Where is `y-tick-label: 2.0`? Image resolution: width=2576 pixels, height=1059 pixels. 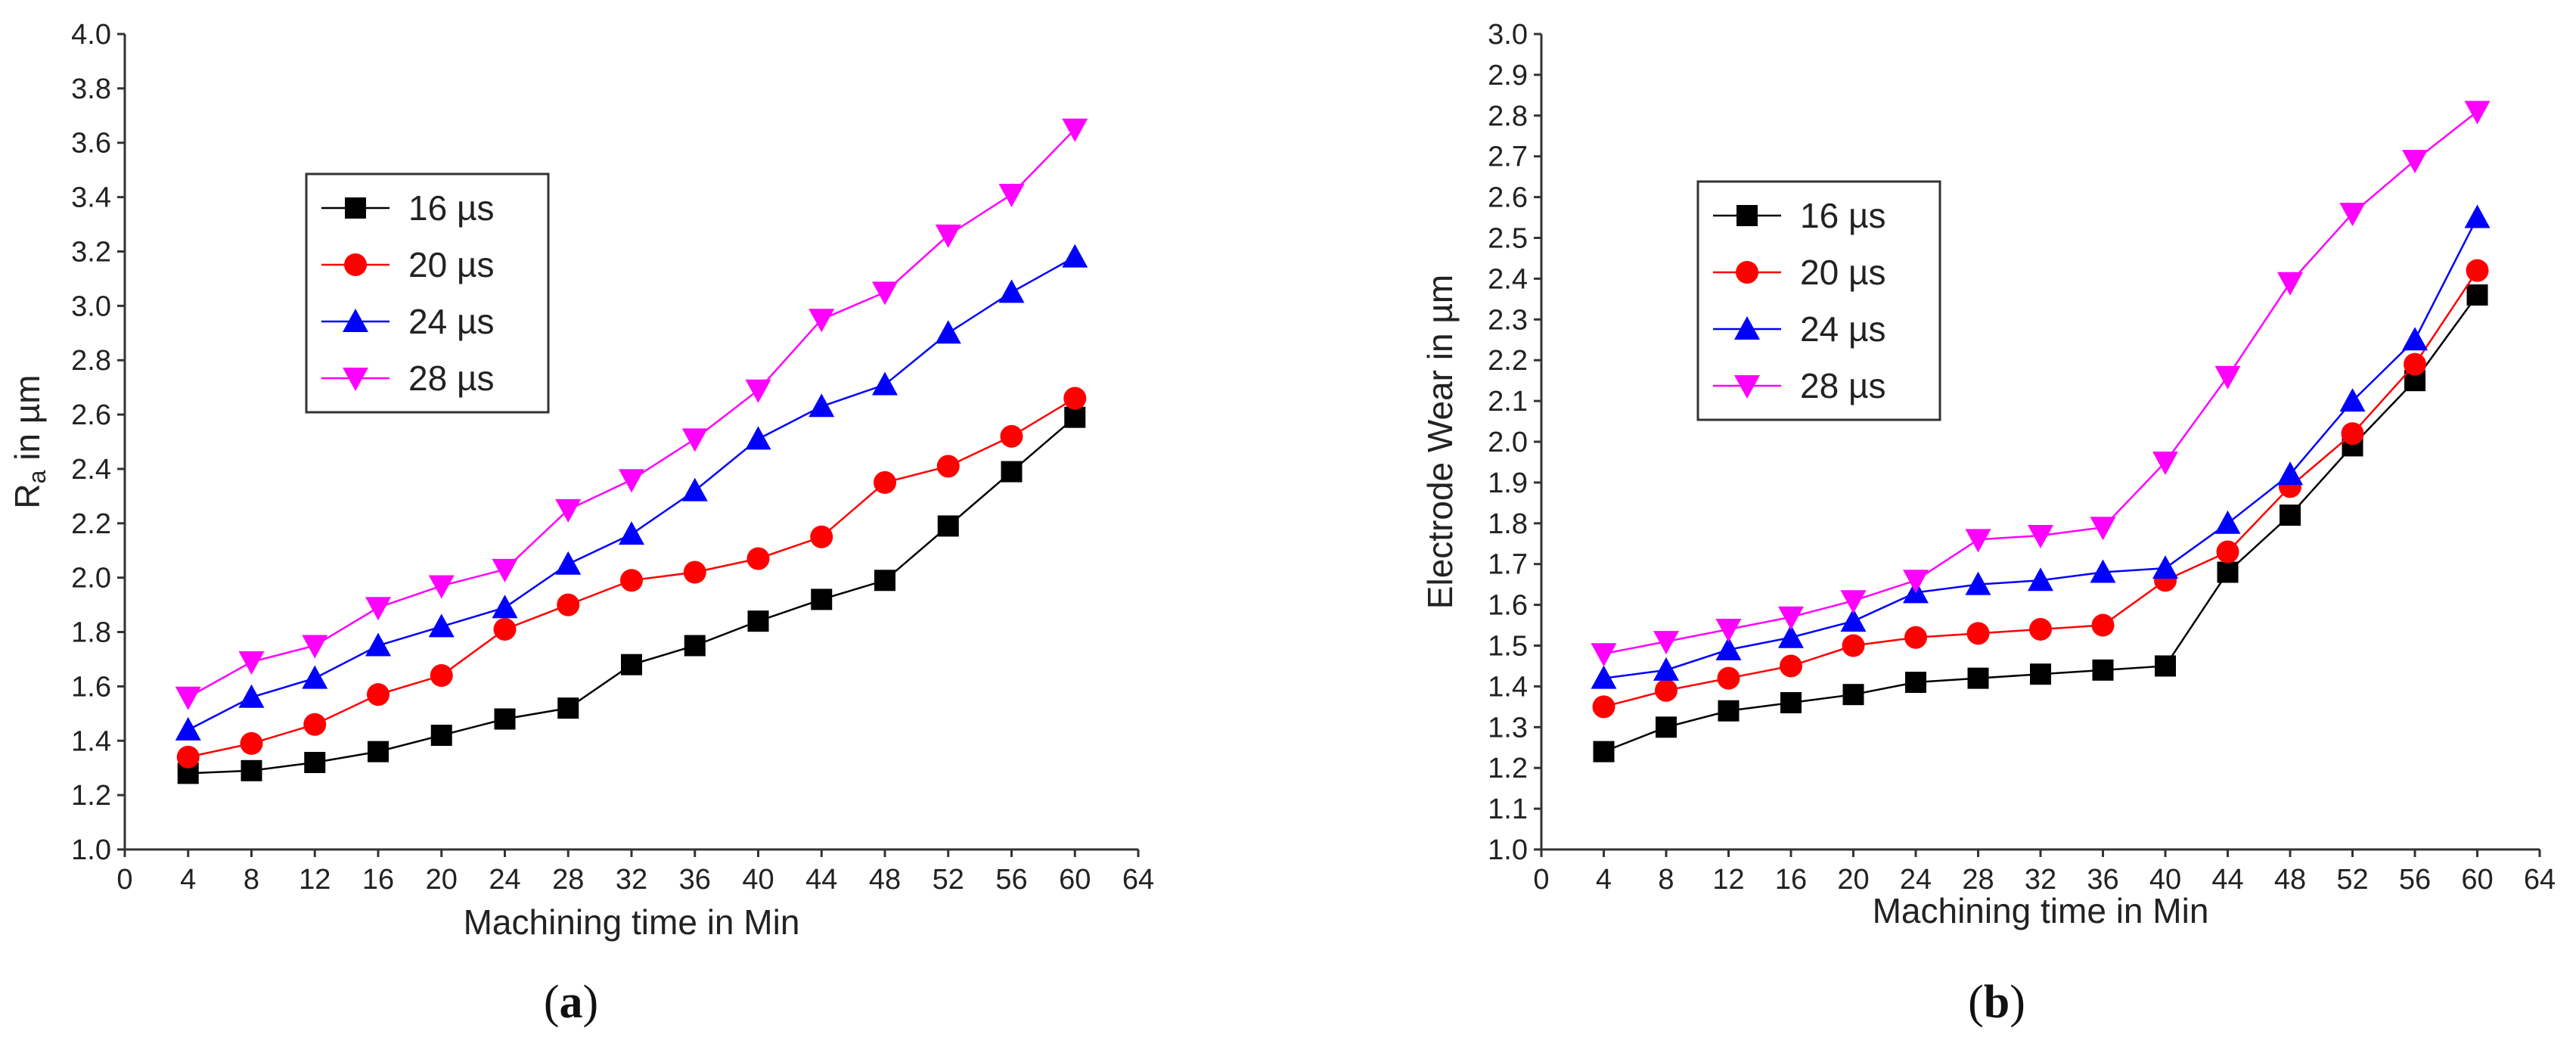
y-tick-label: 2.0 is located at coordinates (1508, 442).